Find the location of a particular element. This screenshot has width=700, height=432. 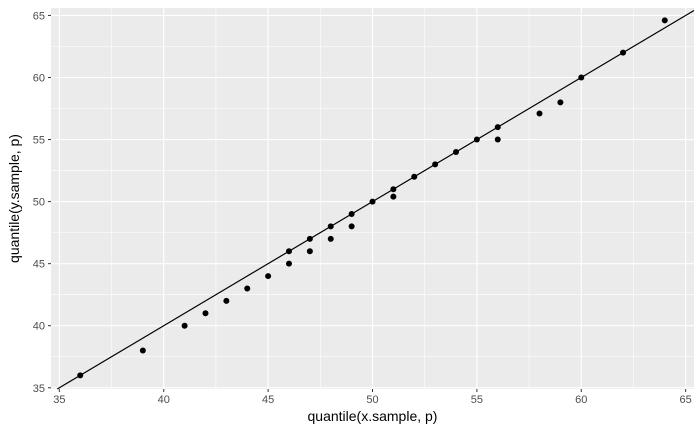

x-tick-label: 35 is located at coordinates (59, 400).